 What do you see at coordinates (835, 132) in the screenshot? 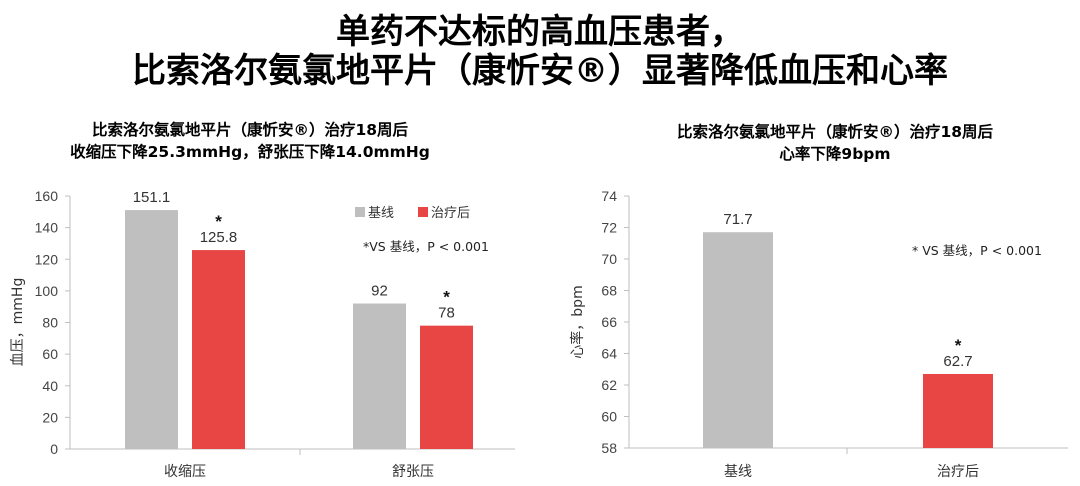
I see `hr-chart-title-line1: 比索洛尔氨氯地平片（康忻安®）治疗18周后` at bounding box center [835, 132].